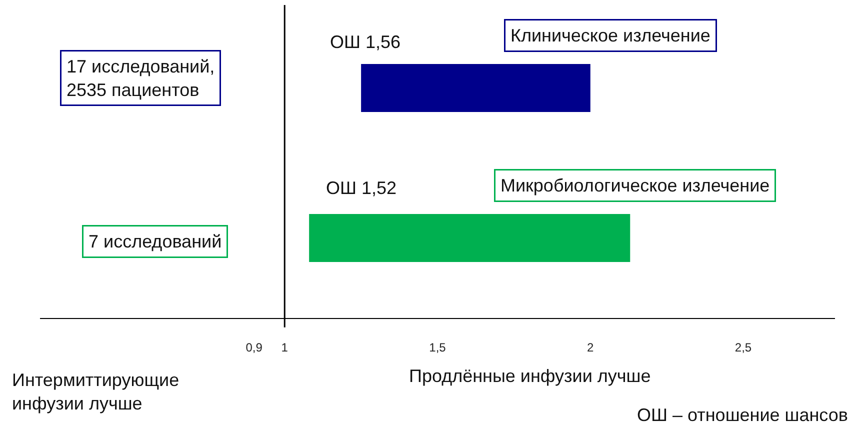  Describe the element at coordinates (635, 186) in the screenshot. I see `annotation: Микробиологическое излечение` at that location.